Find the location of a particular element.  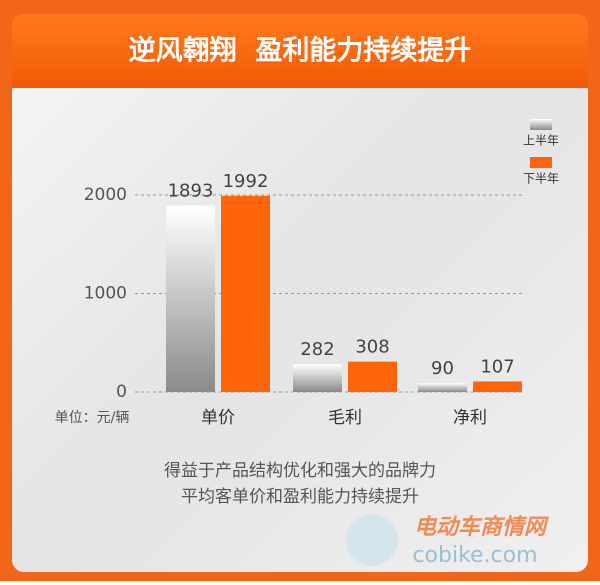

watermark-logo is located at coordinates (372, 540).